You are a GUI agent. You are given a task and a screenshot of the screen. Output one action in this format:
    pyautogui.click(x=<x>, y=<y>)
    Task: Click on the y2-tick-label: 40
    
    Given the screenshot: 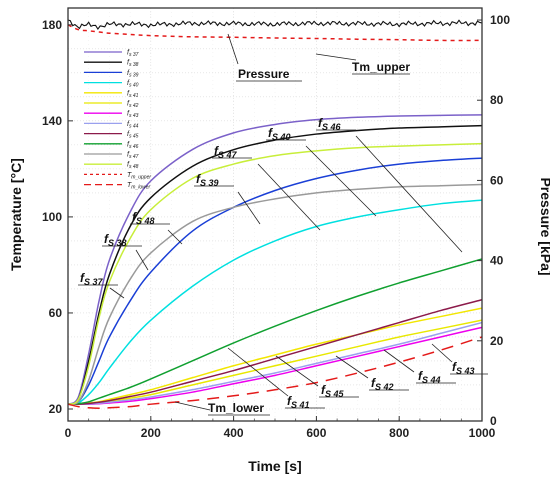 What is the action you would take?
    pyautogui.click(x=497, y=261)
    